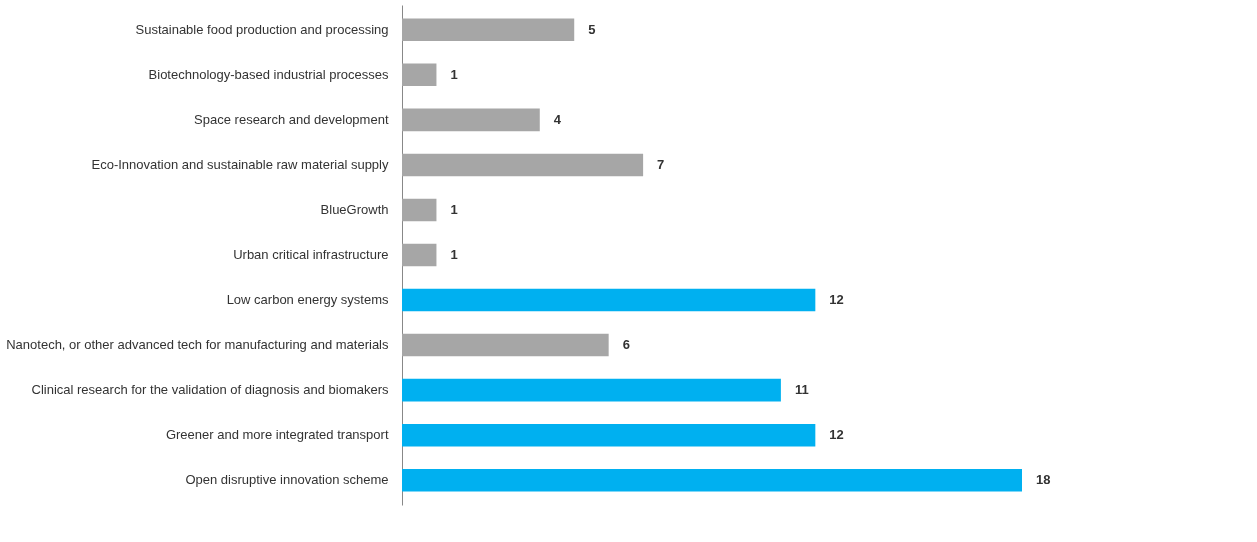 Image resolution: width=1257 pixels, height=542 pixels. Describe the element at coordinates (592, 29) in the screenshot. I see `data-label: 5` at that location.